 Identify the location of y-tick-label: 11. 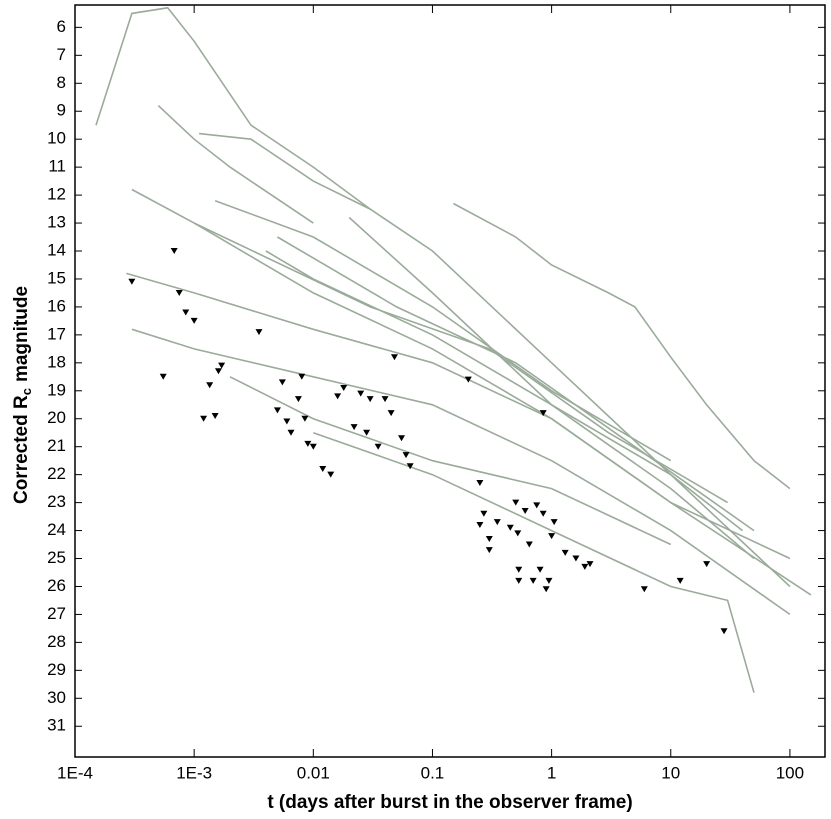
(57, 166).